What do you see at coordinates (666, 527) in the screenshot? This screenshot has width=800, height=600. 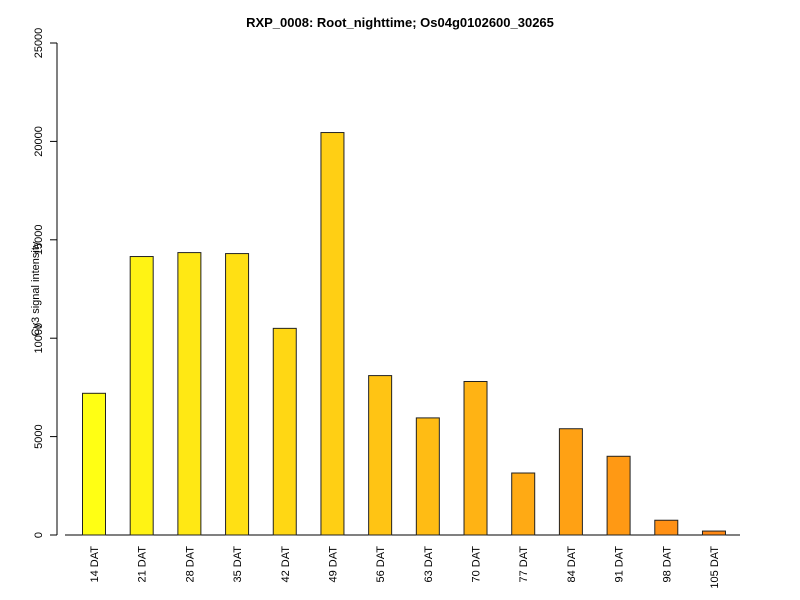 I see `bar-98-dat` at bounding box center [666, 527].